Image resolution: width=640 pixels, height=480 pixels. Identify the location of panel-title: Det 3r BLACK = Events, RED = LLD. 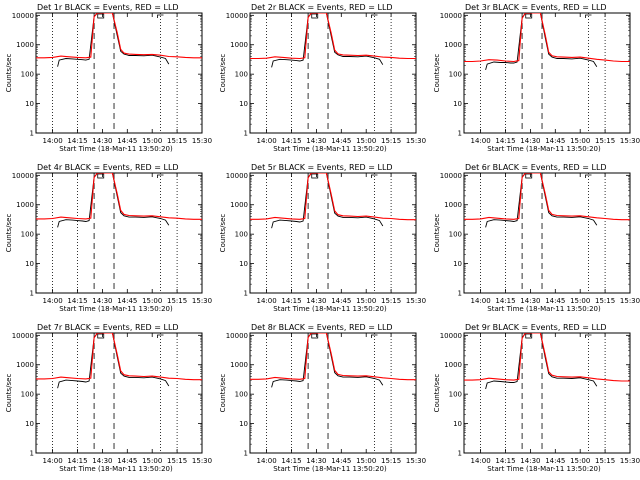
(536, 7).